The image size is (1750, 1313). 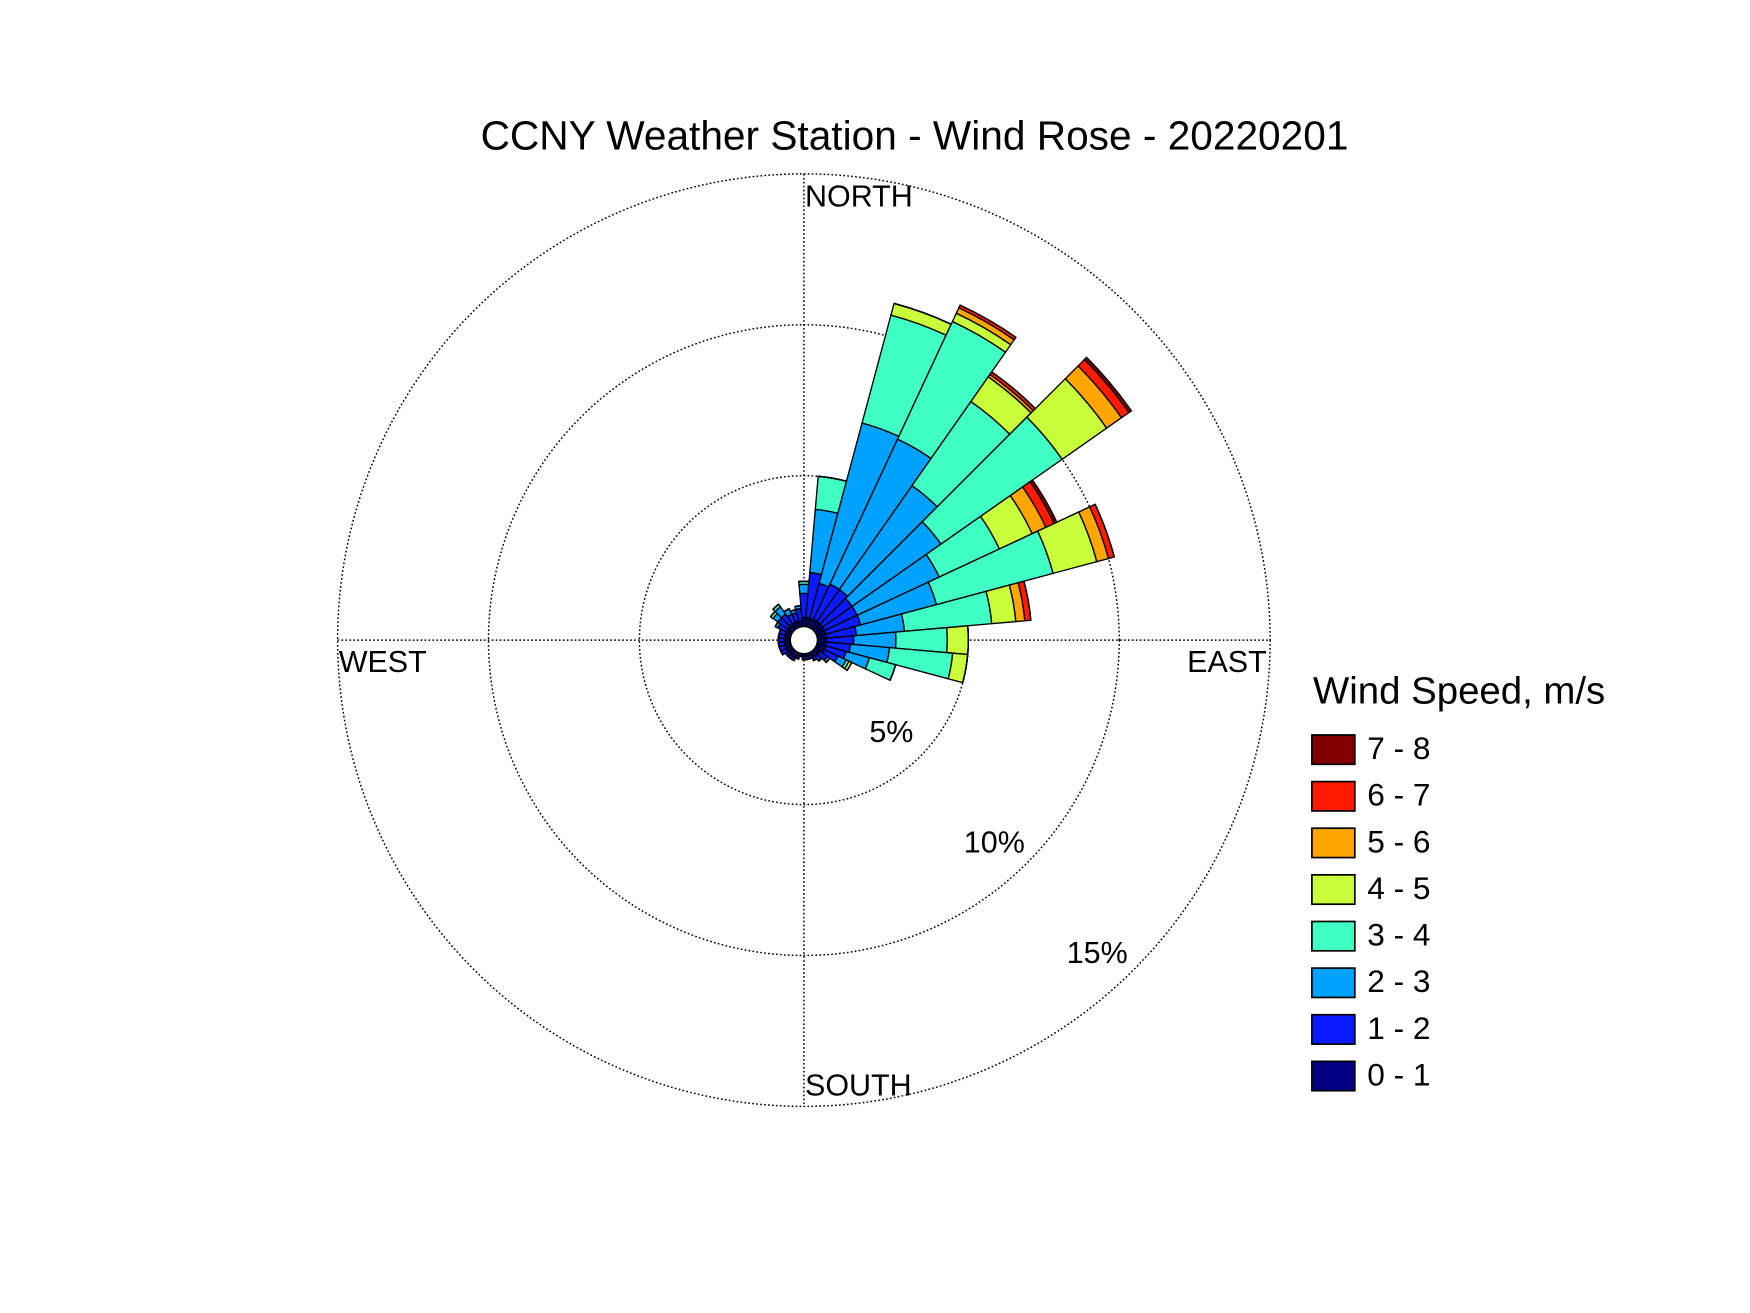 What do you see at coordinates (1398, 1075) in the screenshot?
I see `legend-label: 0 - 1` at bounding box center [1398, 1075].